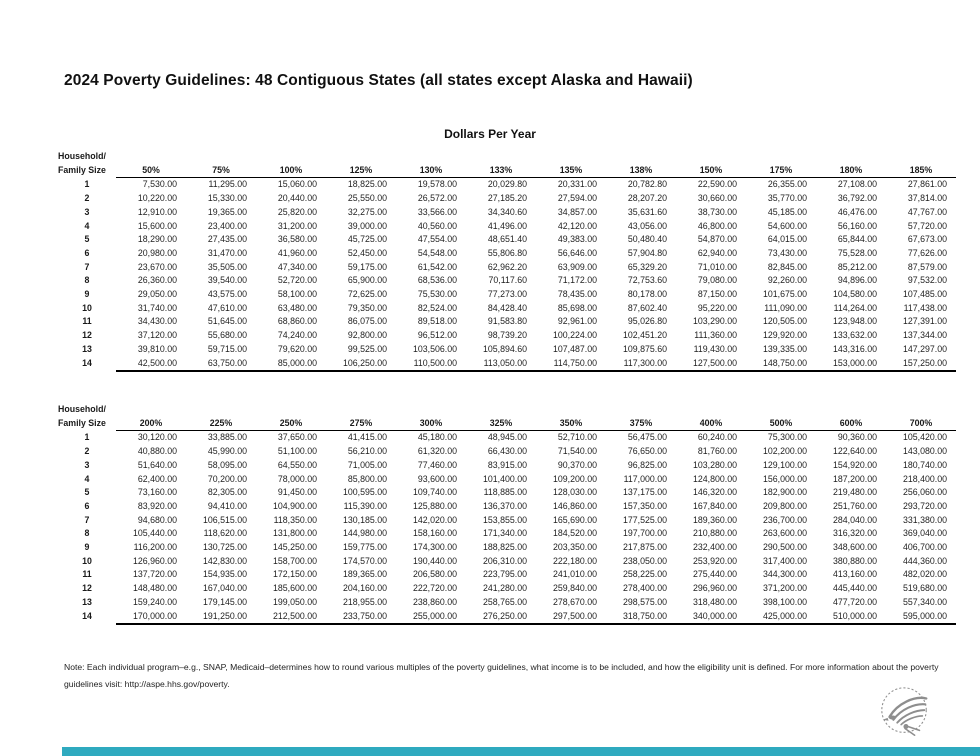 This screenshot has height=756, width=980. I want to click on dollar-value-cell: 206,580.00, so click(434, 574).